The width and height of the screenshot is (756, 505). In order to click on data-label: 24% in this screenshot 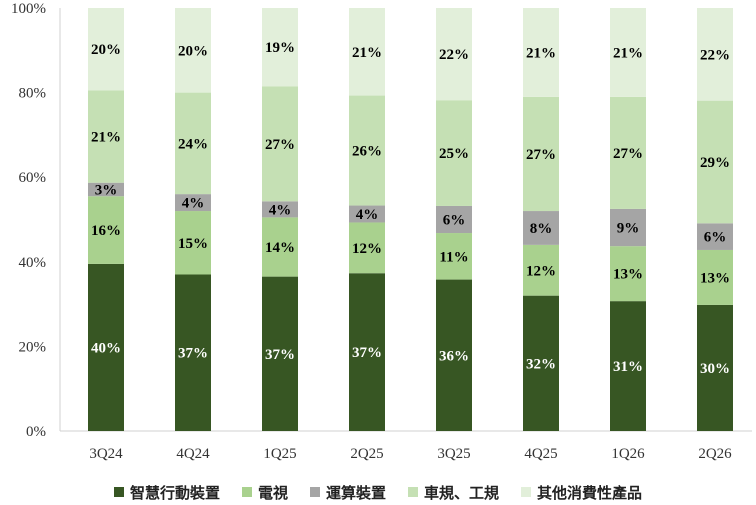, I will do `click(193, 144)`.